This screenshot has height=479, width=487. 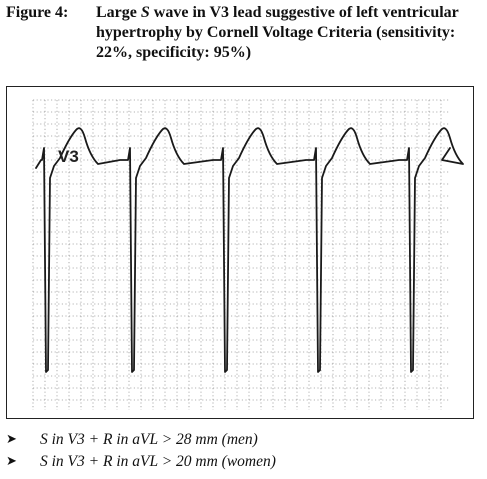 I want to click on criteria-item: ➤ S in V3 + R in aVL > 28 mm (men), so click(x=244, y=441).